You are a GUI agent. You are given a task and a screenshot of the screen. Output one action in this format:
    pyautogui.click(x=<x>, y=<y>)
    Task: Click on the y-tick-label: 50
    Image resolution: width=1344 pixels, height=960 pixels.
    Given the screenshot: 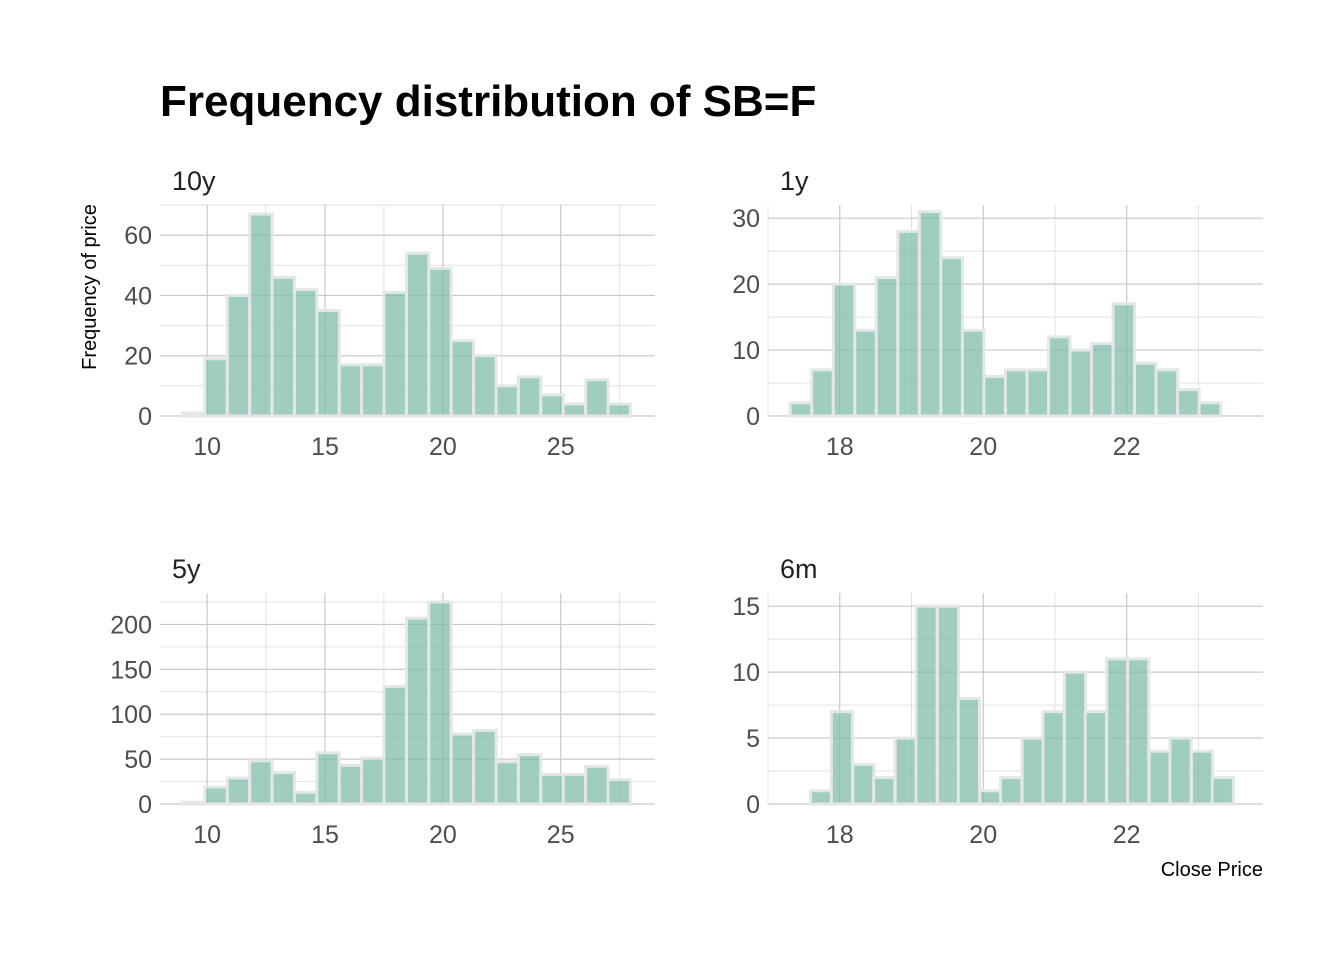 What is the action you would take?
    pyautogui.click(x=138, y=760)
    